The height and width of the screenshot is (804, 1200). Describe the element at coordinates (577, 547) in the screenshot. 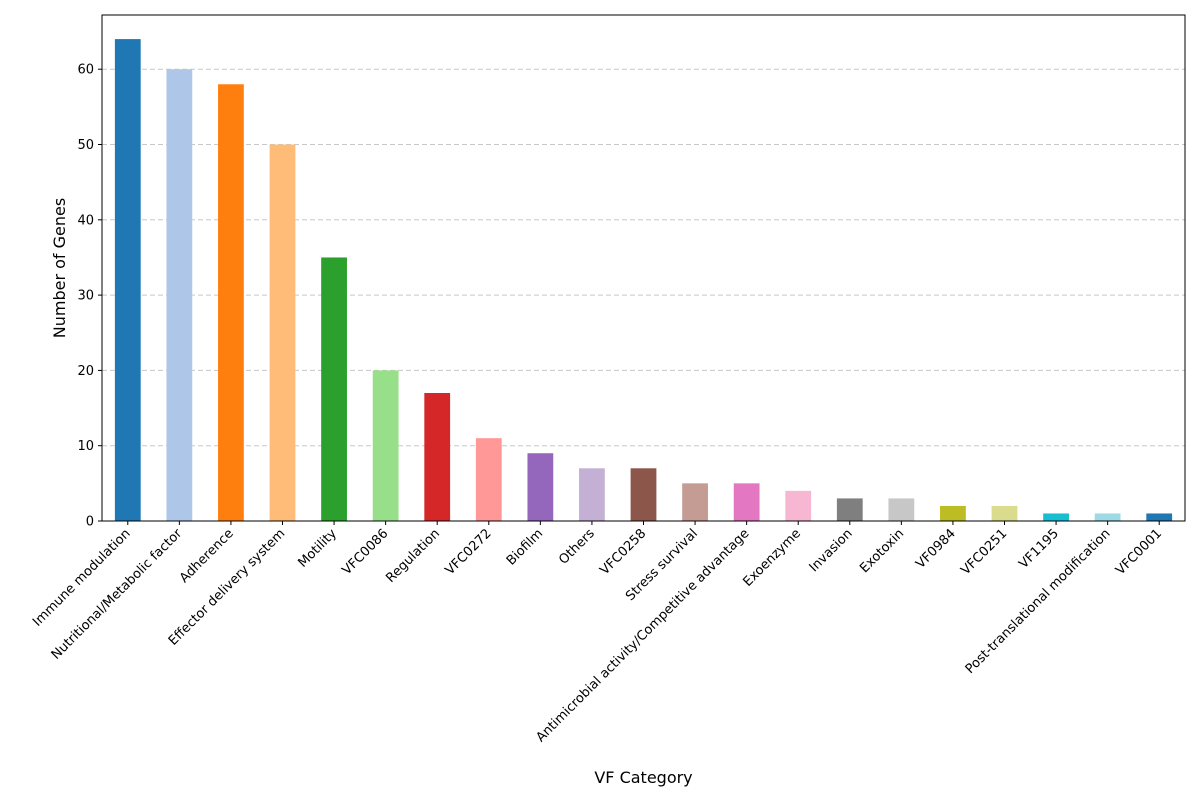

I see `x-tick-label: Others` at that location.